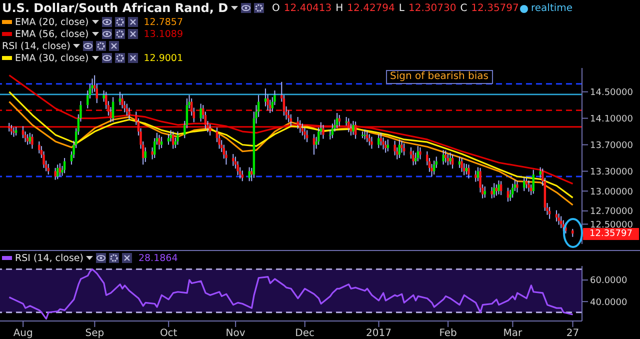  What do you see at coordinates (609, 281) in the screenshot?
I see `y-tick-label: 60.0000` at bounding box center [609, 281].